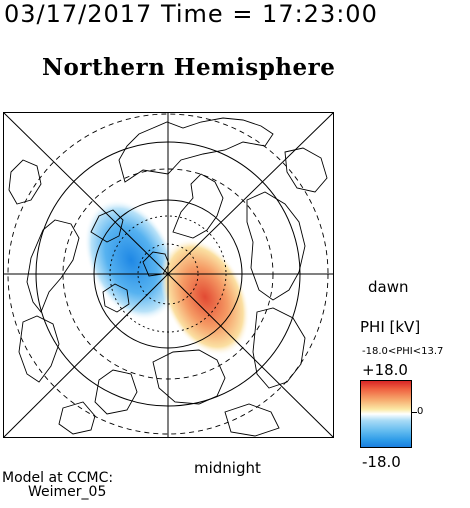  Describe the element at coordinates (131, 260) in the screenshot. I see `negative-potential-cell` at that location.